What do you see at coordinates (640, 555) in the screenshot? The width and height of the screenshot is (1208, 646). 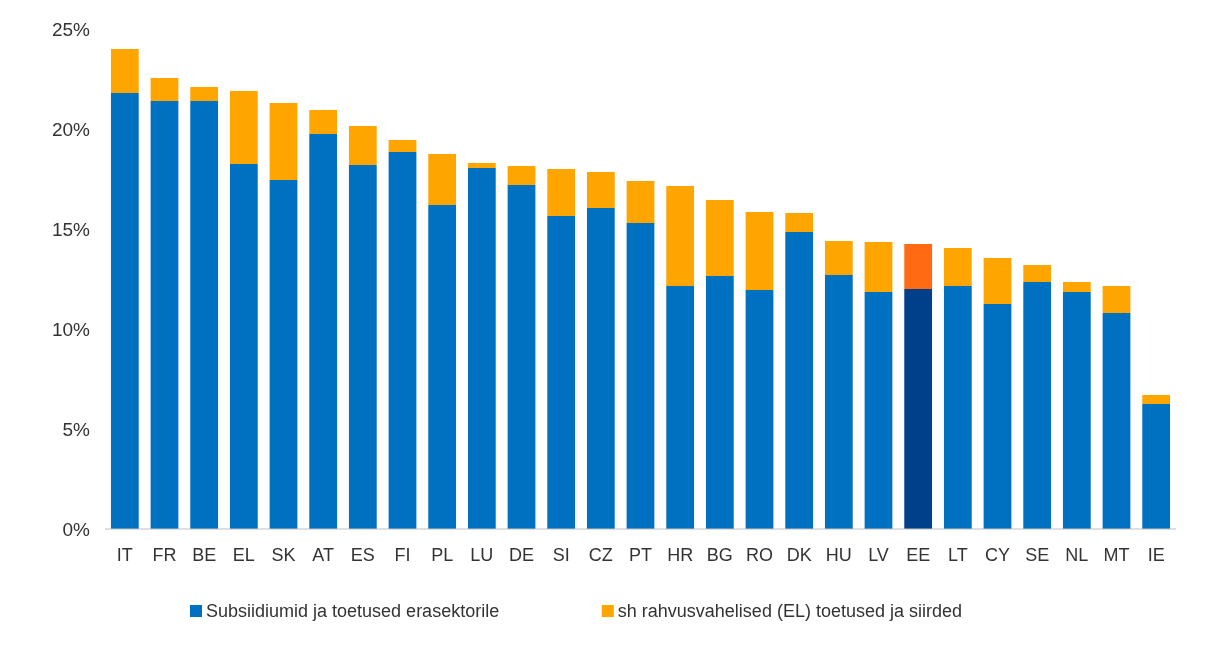 I see `x-tick-label: PT` at bounding box center [640, 555].